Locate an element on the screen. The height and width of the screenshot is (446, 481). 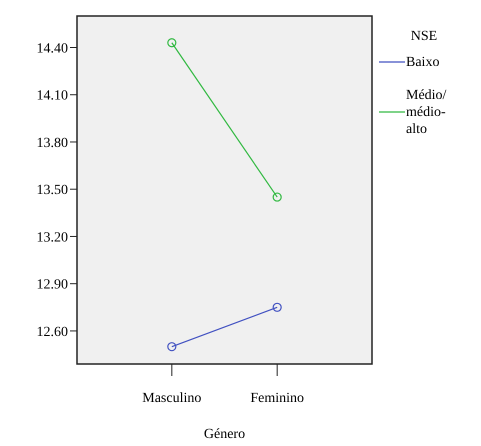
legend-label: Baixo is located at coordinates (423, 62).